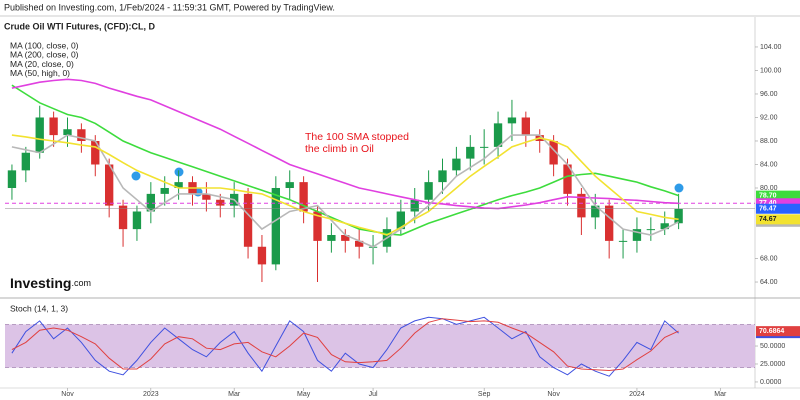 Image resolution: width=800 pixels, height=400 pixels. What do you see at coordinates (484, 394) in the screenshot?
I see `x-tick-label: Sep` at bounding box center [484, 394].